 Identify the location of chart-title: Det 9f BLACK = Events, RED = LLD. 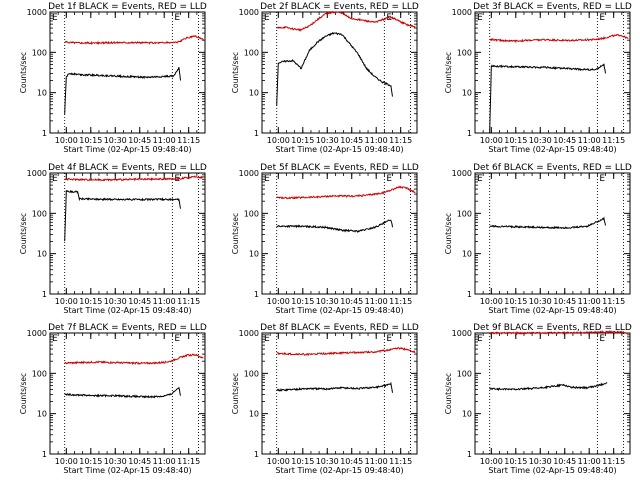
(552, 328).